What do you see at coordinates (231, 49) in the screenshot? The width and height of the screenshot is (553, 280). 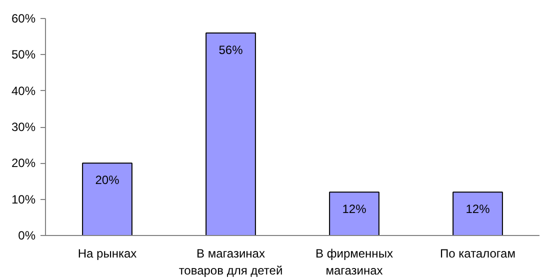 I see `data-label: 56%` at bounding box center [231, 49].